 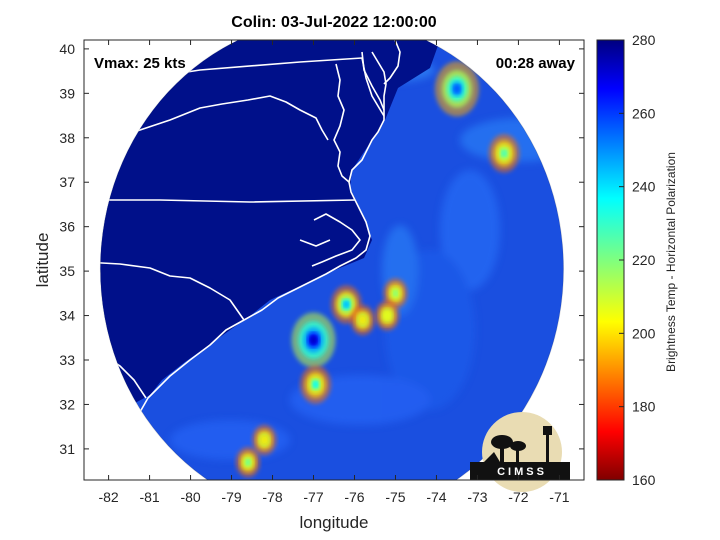 I want to click on y-axis-label: latitude, so click(x=42, y=260).